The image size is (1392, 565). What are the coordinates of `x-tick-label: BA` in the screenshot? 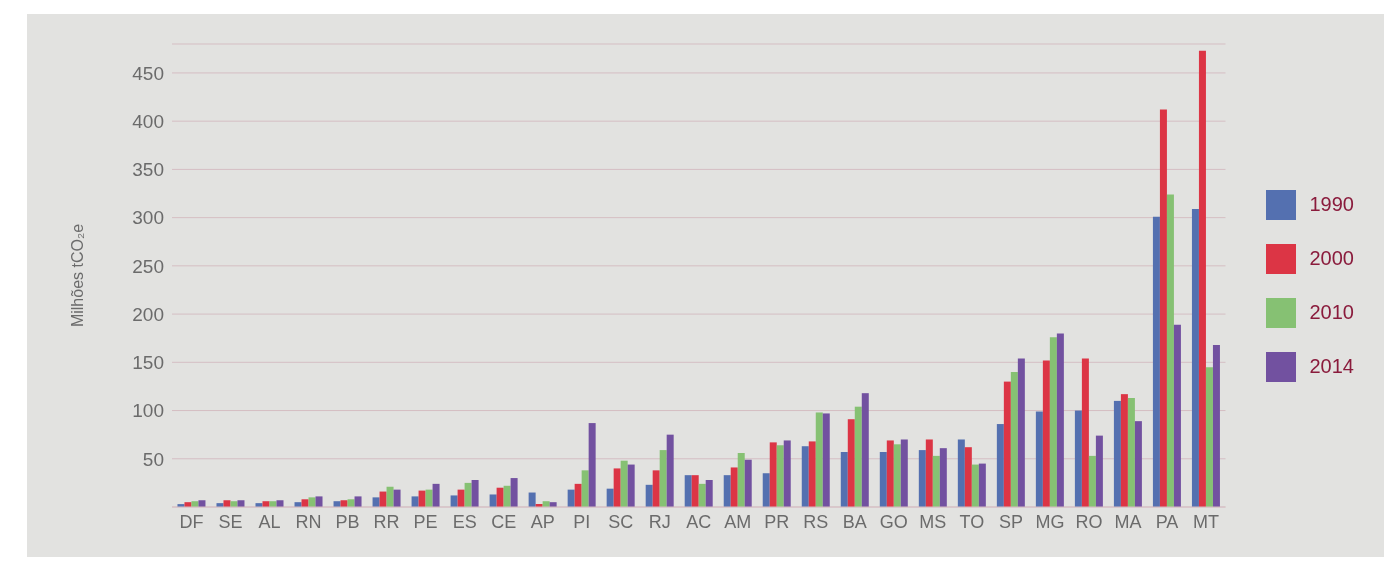 It's located at (854, 521).